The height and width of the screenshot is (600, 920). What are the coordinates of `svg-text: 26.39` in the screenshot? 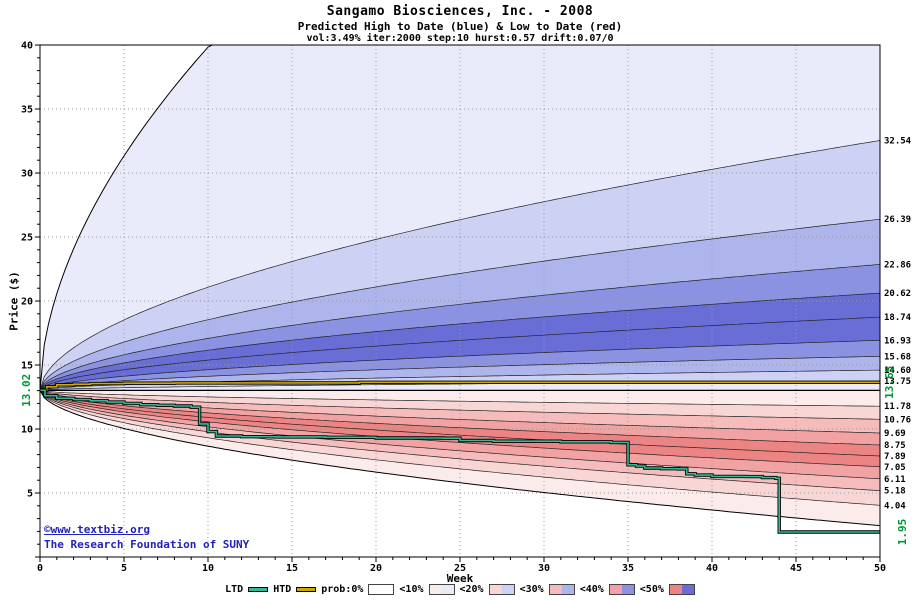 It's located at (897, 220).